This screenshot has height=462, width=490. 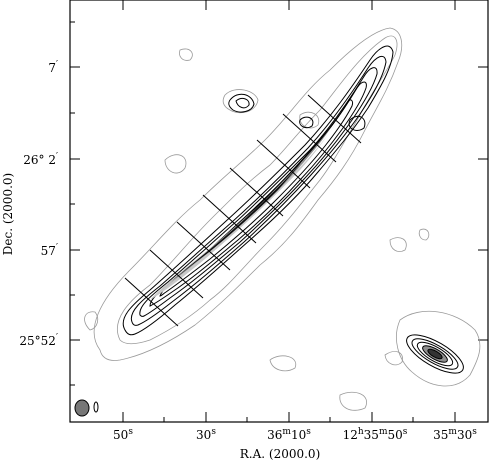 What do you see at coordinates (435, 354) in the screenshot?
I see `companion-galaxy` at bounding box center [435, 354].